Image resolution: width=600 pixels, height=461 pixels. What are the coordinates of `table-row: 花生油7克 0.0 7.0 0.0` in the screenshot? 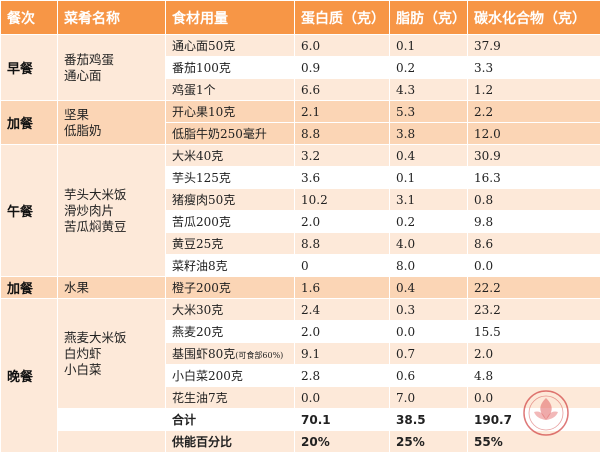 It's located at (300, 397).